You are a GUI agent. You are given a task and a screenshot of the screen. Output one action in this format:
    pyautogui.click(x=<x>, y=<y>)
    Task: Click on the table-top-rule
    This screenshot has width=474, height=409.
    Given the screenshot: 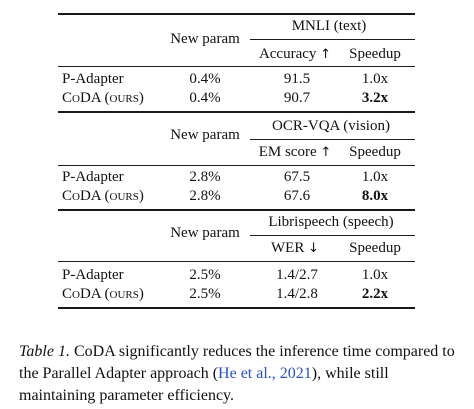 What is the action you would take?
    pyautogui.click(x=236, y=14)
    